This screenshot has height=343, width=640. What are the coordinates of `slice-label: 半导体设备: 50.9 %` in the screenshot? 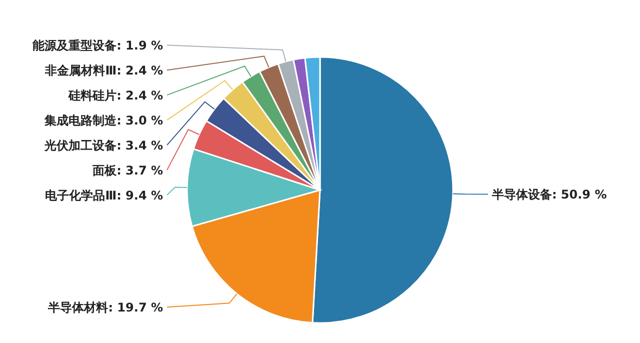 It's located at (548, 194).